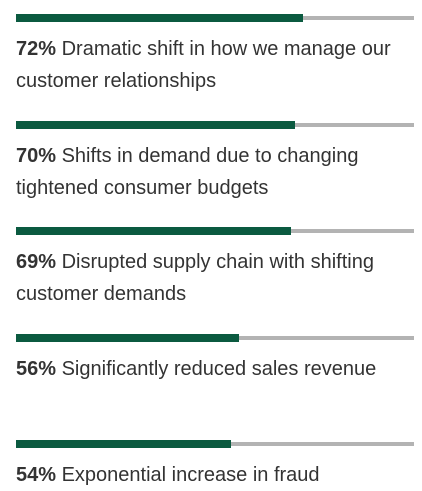 This screenshot has height=491, width=422. What do you see at coordinates (36, 262) in the screenshot?
I see `value-label: 69%` at bounding box center [36, 262].